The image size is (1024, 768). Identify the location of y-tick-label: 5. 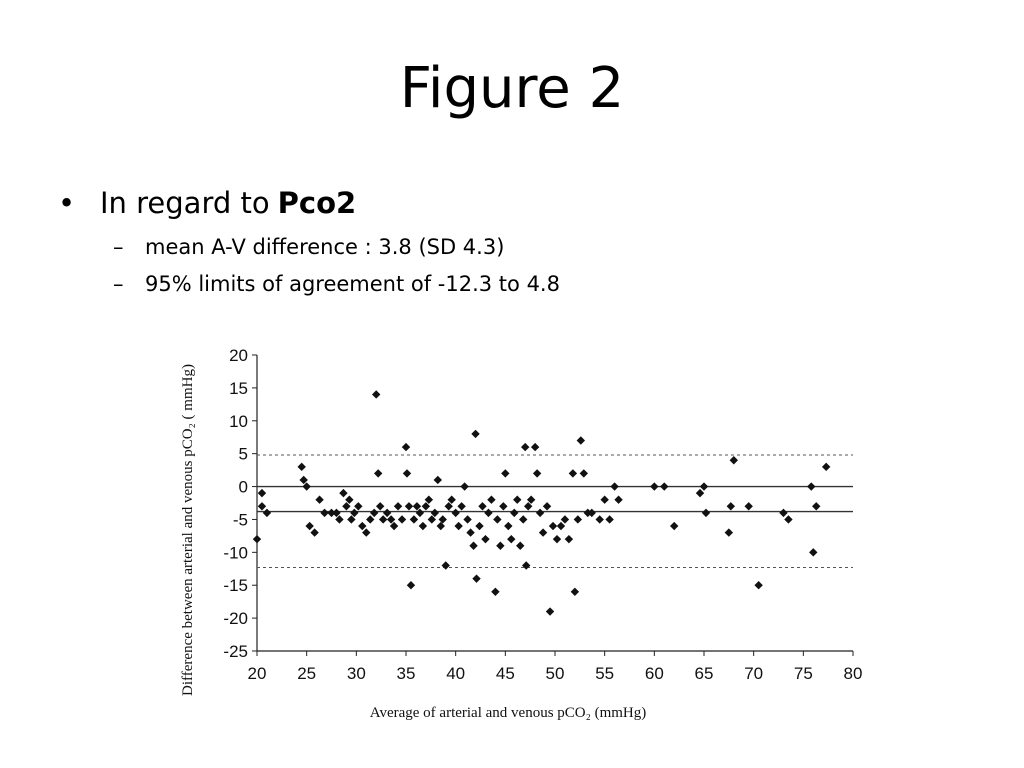
(243, 454).